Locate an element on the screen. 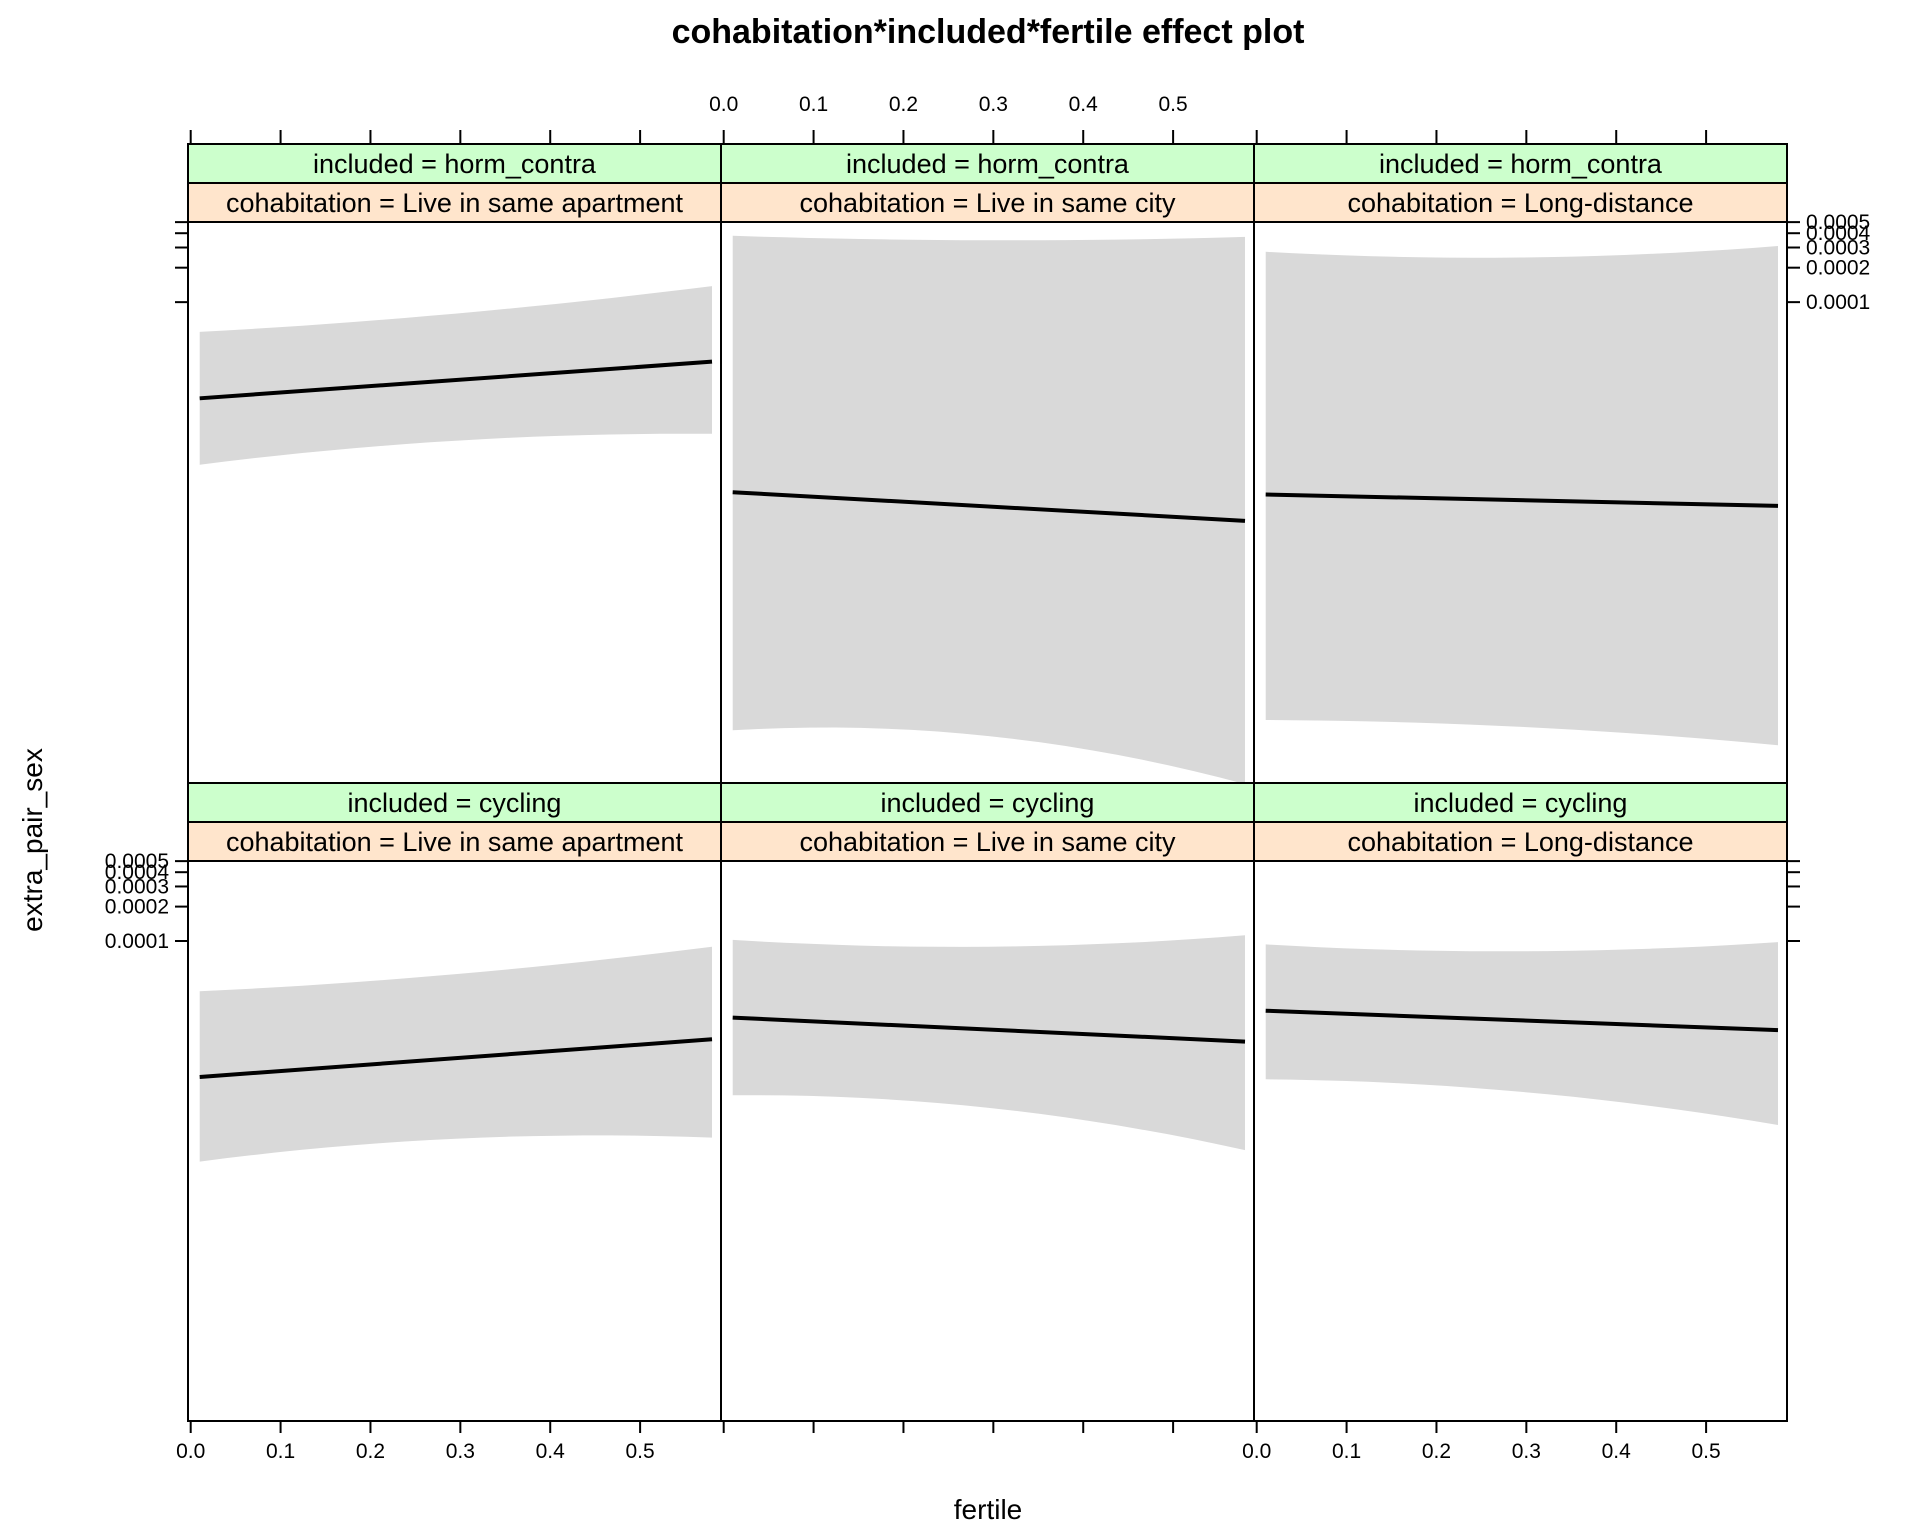  y-axis-label: extra_pair_sex is located at coordinates (32, 840).